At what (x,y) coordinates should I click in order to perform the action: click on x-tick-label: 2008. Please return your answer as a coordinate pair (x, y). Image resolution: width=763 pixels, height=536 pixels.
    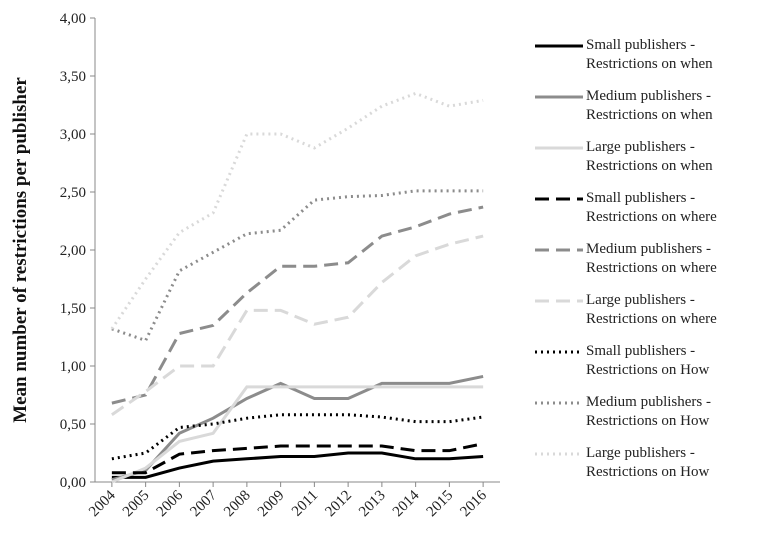
    Looking at the image, I should click on (237, 504).